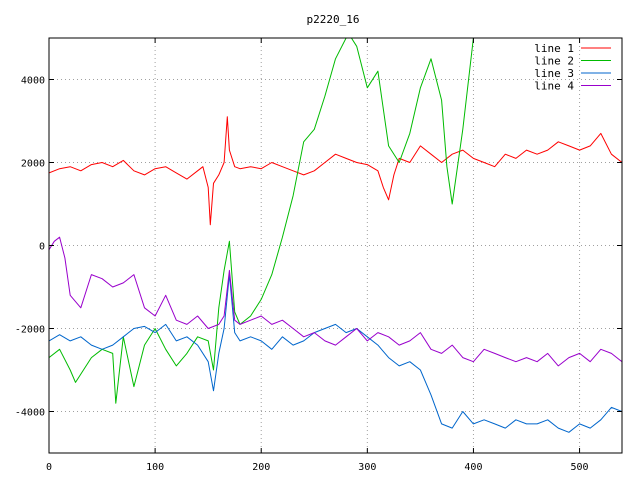 The height and width of the screenshot is (480, 640). Describe the element at coordinates (49, 467) in the screenshot. I see `x-tick-label: 0` at that location.